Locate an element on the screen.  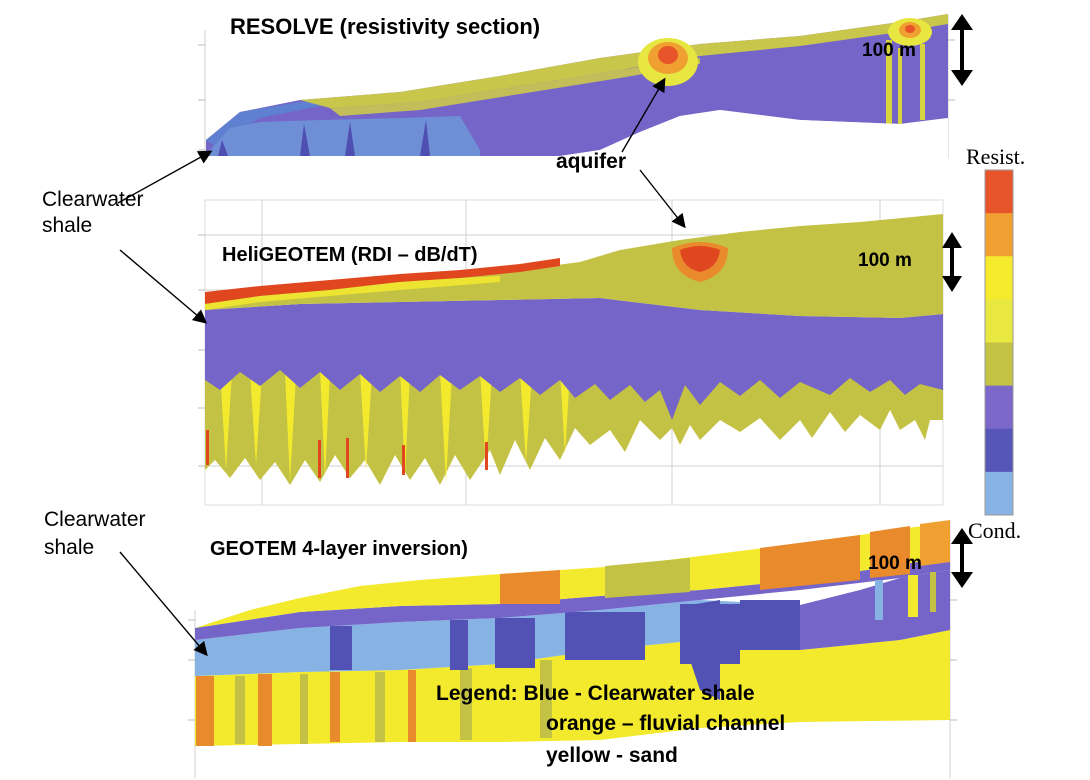
shale-bottom-label-line2: shale is located at coordinates (69, 547).